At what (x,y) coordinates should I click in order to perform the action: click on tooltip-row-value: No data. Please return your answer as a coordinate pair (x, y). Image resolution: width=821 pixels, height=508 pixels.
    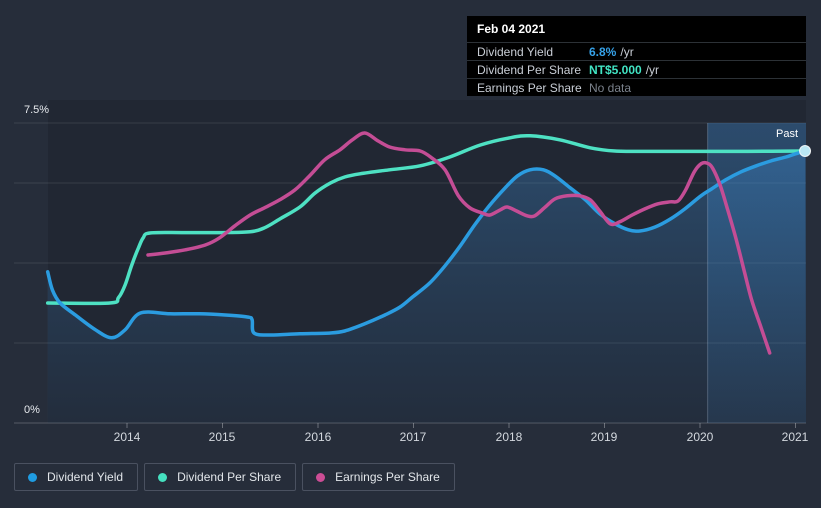
    Looking at the image, I should click on (610, 87).